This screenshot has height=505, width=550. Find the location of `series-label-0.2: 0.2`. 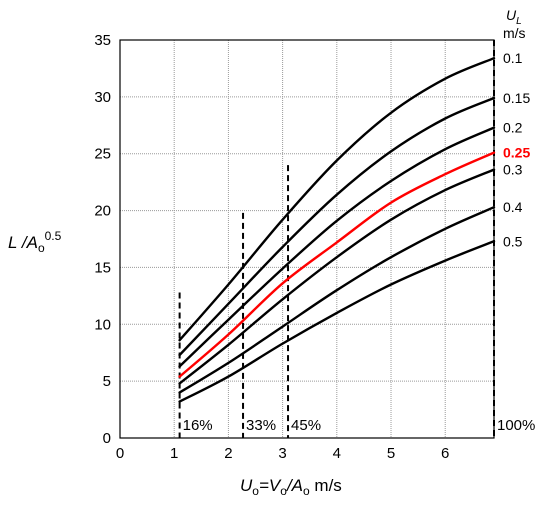

series-label-0.2: 0.2 is located at coordinates (513, 128).